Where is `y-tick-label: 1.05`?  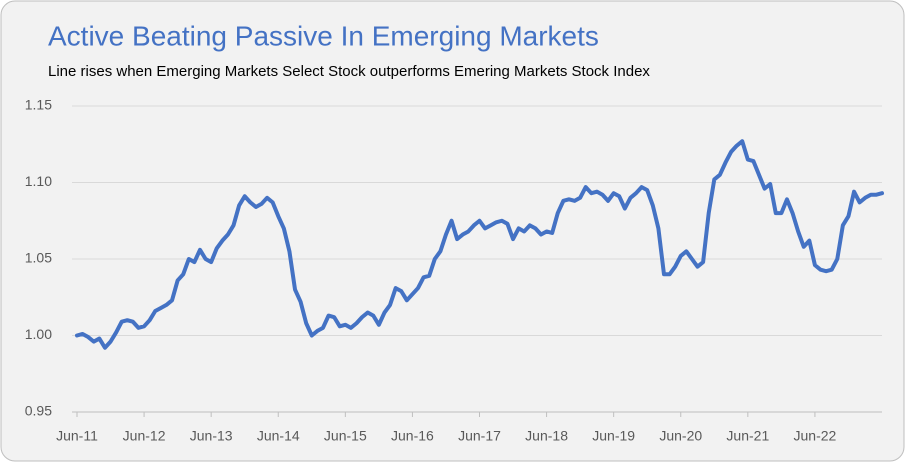 y-tick-label: 1.05 is located at coordinates (38, 258).